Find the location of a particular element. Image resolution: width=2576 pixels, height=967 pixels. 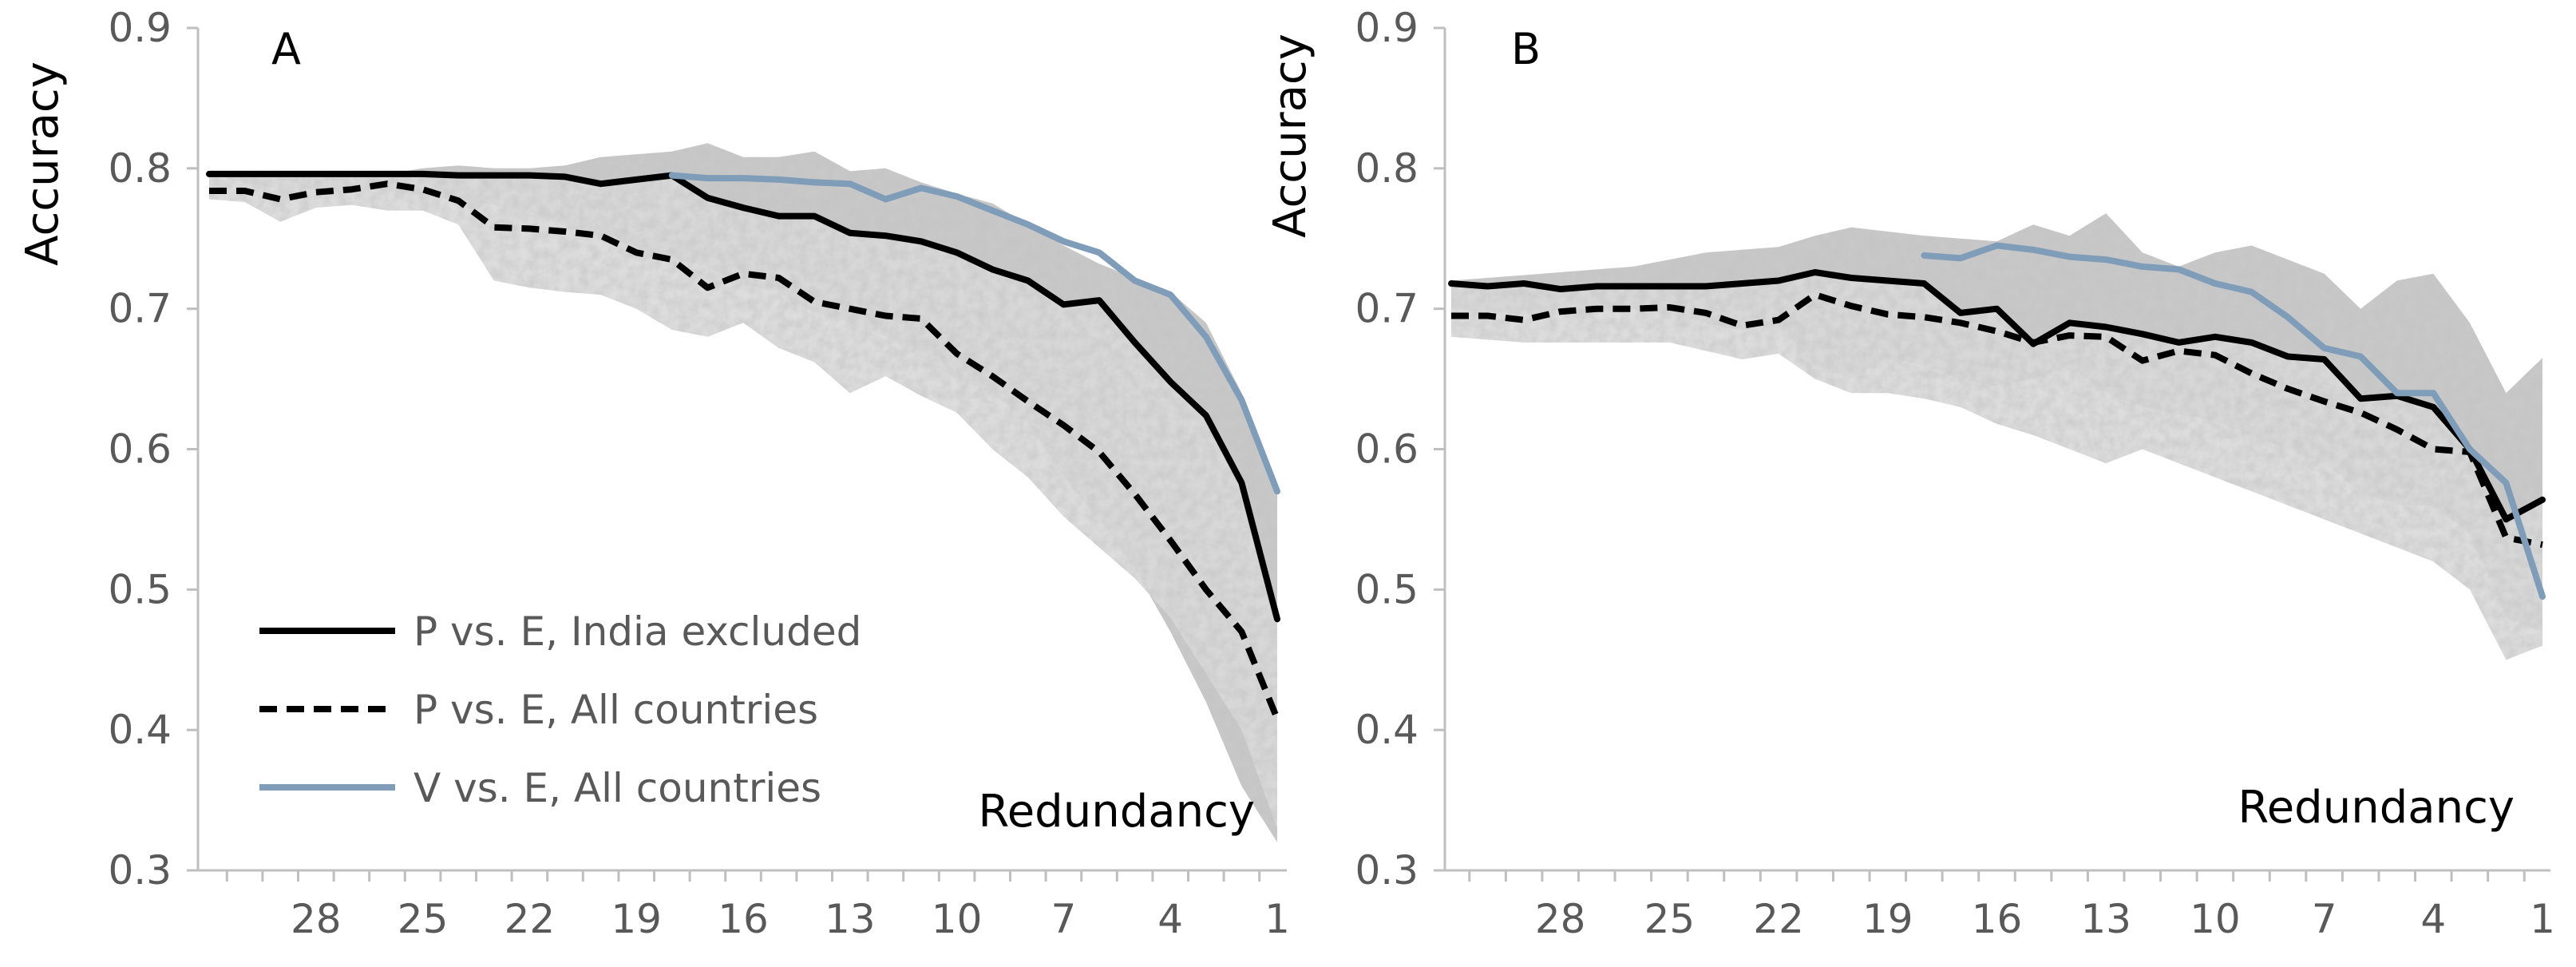

panel-a-x-tick-label: 7 is located at coordinates (1063, 919).